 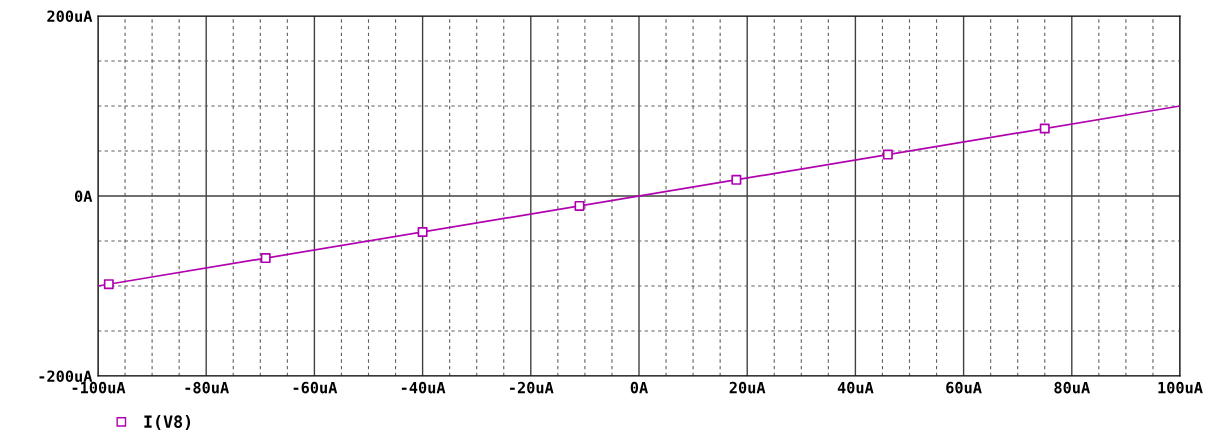 I want to click on x-tick-label: -20uA, so click(x=532, y=387).